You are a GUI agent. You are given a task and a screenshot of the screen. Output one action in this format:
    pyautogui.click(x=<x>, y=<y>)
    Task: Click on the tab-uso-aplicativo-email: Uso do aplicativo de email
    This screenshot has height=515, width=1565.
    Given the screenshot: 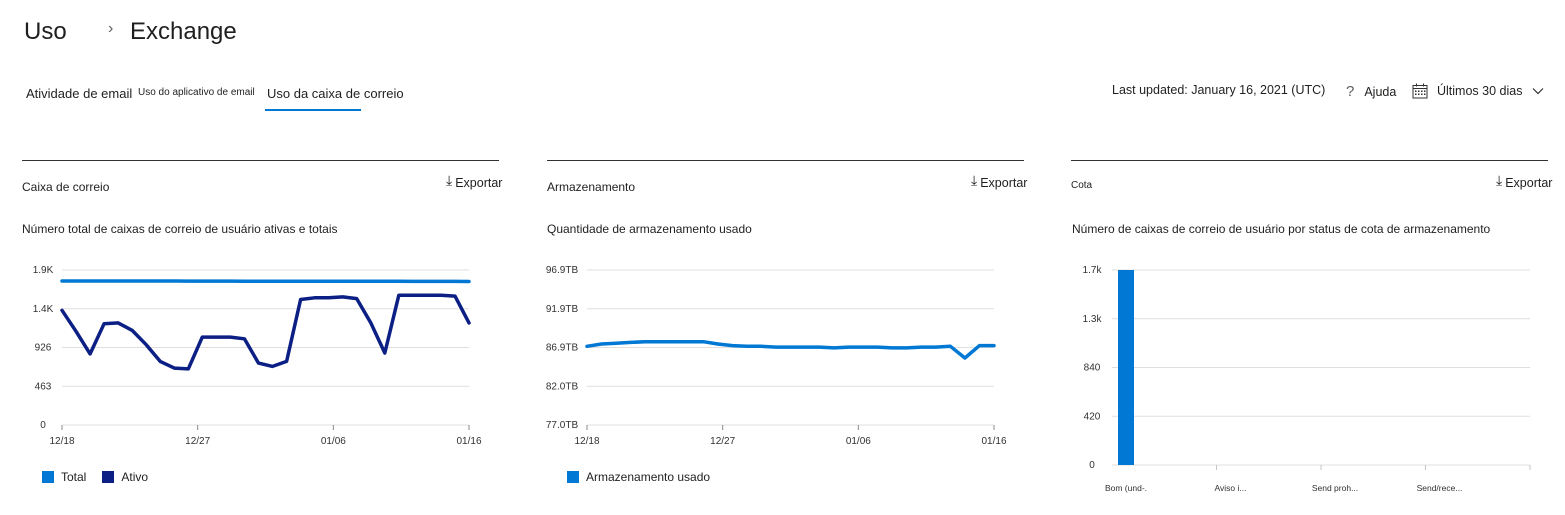 What is the action you would take?
    pyautogui.click(x=196, y=92)
    